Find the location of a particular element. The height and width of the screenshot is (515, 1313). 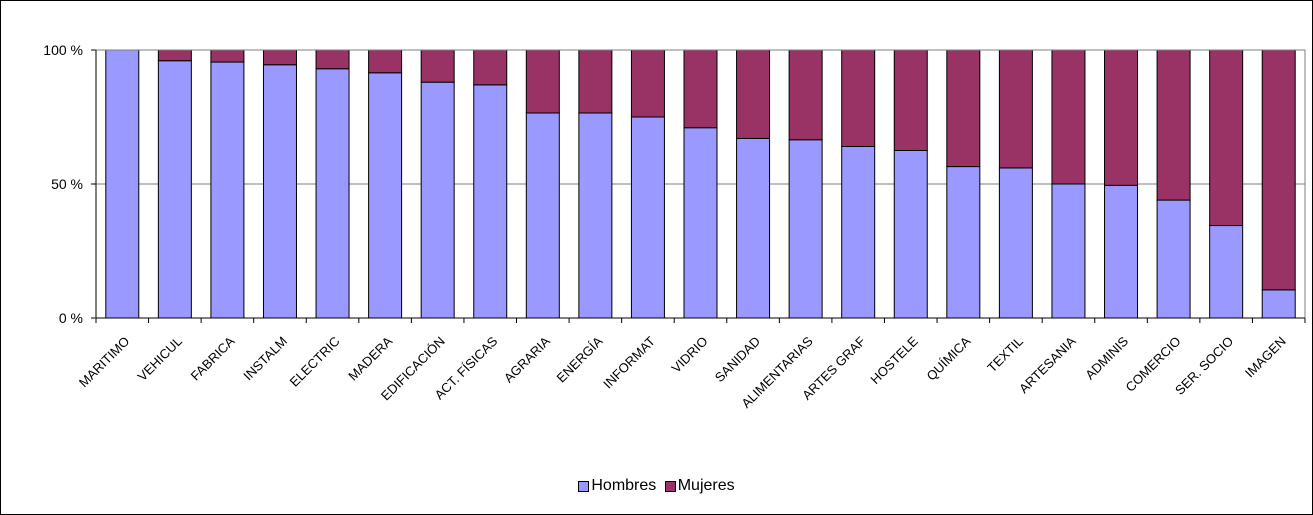

x-tick-label: ARTESANIA is located at coordinates (1047, 364).